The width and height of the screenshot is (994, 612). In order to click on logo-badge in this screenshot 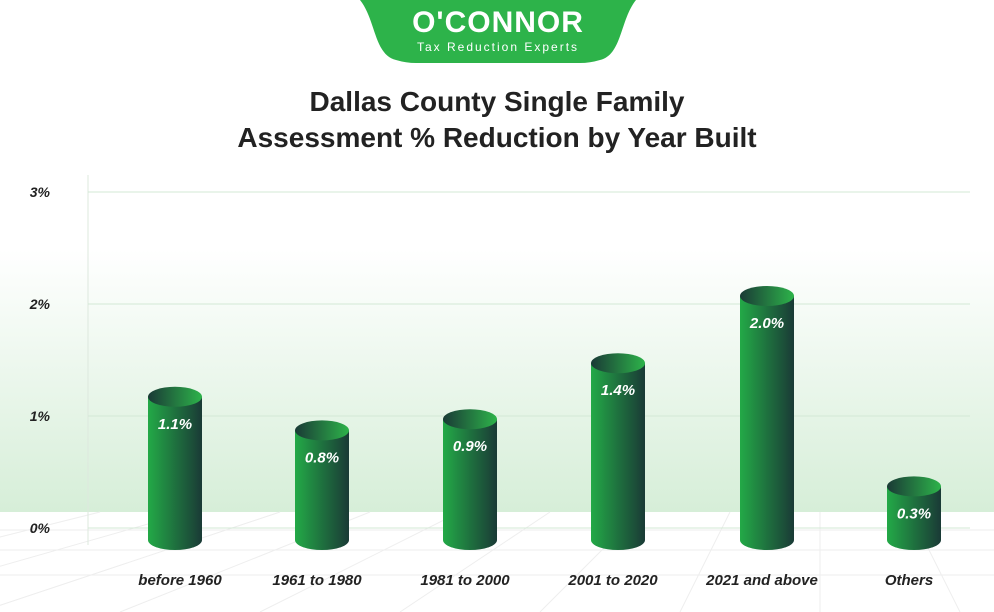, I will do `click(498, 31)`.